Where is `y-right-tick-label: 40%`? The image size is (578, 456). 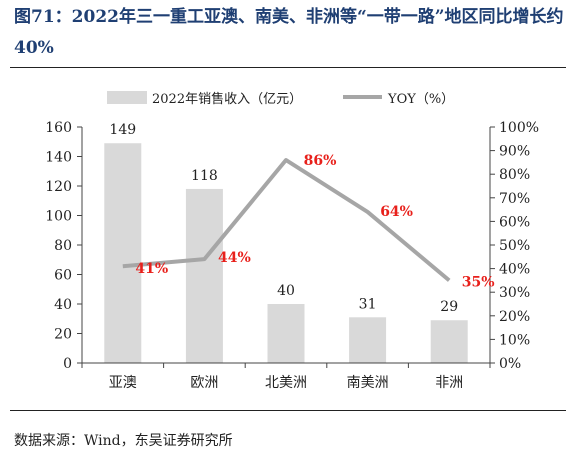
y-right-tick-label: 40% is located at coordinates (514, 270).